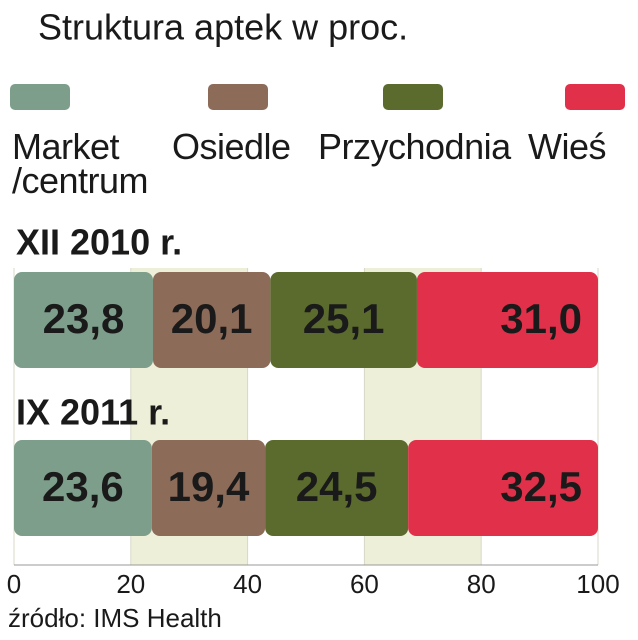 The width and height of the screenshot is (638, 640). Describe the element at coordinates (115, 618) in the screenshot. I see `source: źródło: IMS Health` at that location.